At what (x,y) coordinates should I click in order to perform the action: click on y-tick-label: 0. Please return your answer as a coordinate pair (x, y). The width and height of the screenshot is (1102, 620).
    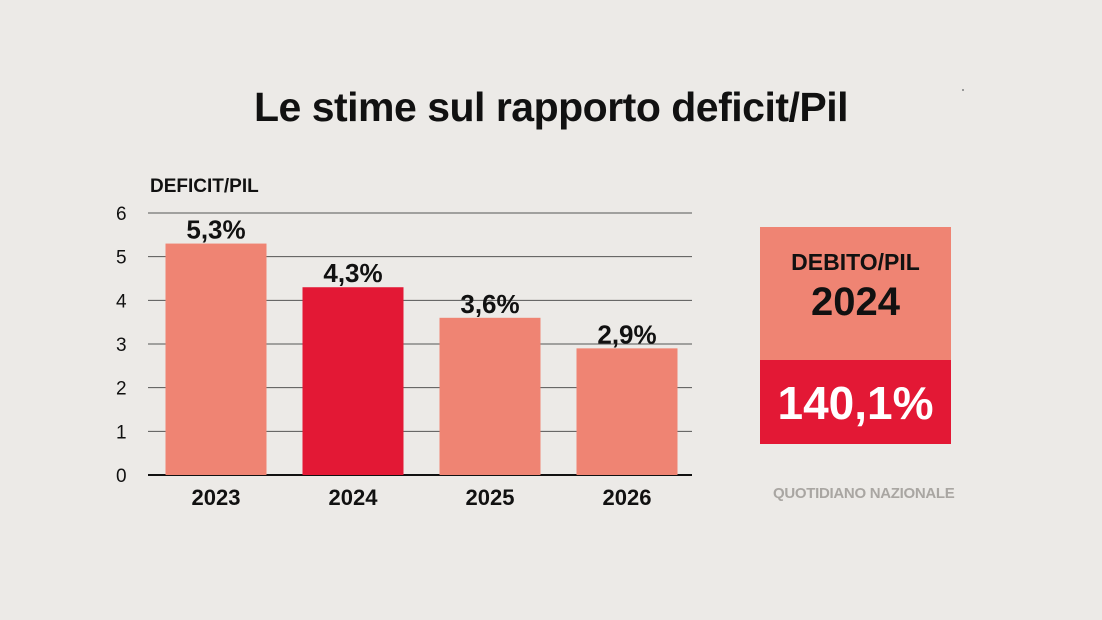
    Looking at the image, I should click on (121, 476).